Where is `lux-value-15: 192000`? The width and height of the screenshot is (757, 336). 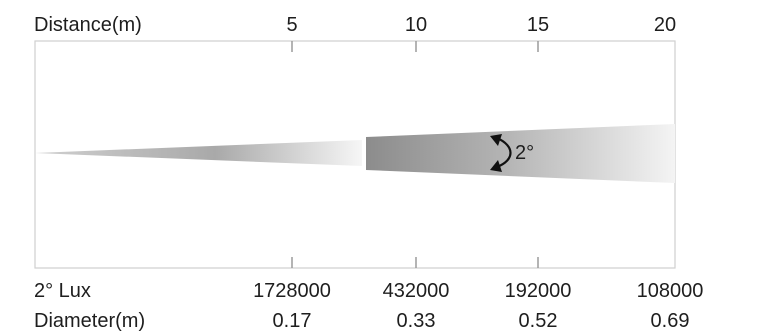 lux-value-15: 192000 is located at coordinates (538, 291).